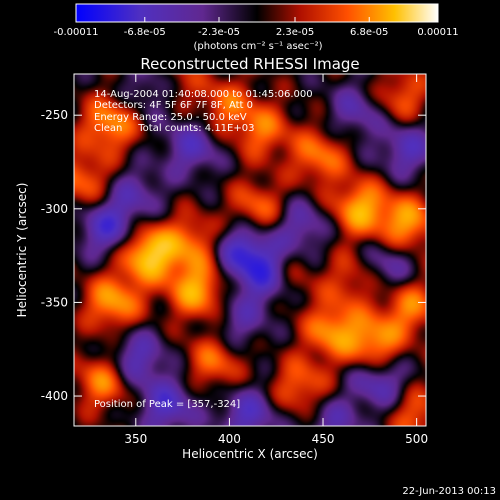 The height and width of the screenshot is (500, 500). I want to click on colorbar-tick-label: 6.8e-05, so click(369, 32).